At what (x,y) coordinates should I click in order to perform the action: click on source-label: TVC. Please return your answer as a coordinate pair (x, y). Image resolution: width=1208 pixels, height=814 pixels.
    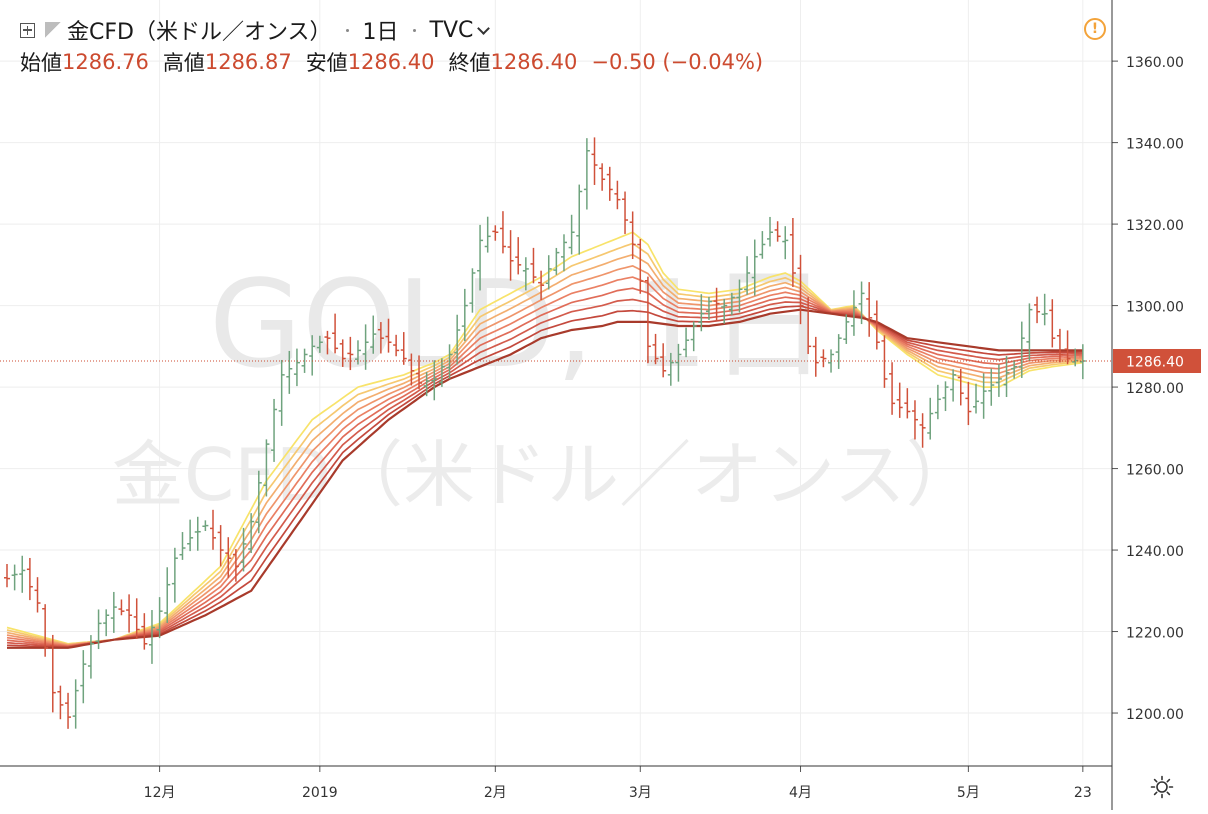
    Looking at the image, I should click on (451, 30).